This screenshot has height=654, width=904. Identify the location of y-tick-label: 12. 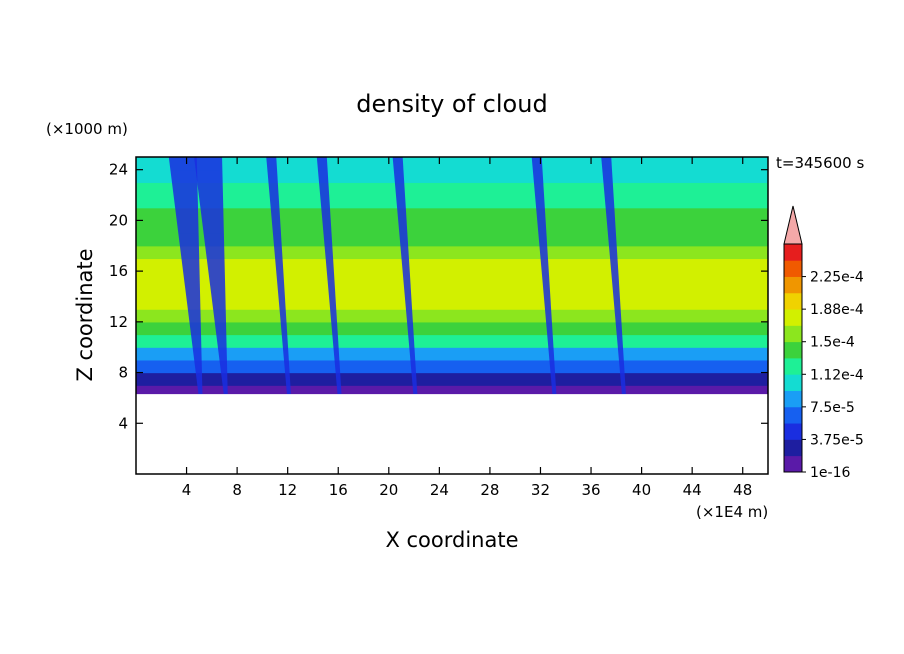
(118, 322).